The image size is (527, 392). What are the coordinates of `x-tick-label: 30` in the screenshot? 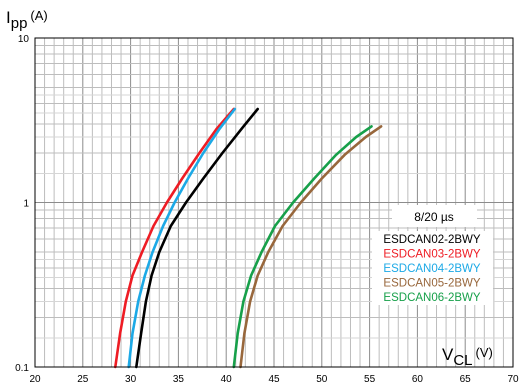 It's located at (131, 379).